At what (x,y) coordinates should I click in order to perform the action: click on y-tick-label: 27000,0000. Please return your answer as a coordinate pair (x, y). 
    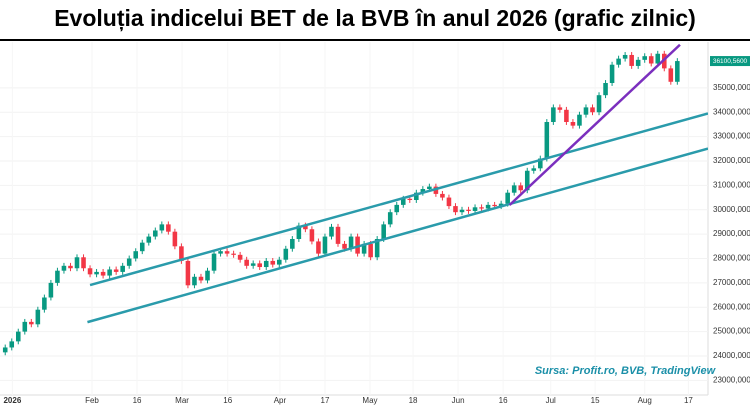
    Looking at the image, I should click on (731, 282).